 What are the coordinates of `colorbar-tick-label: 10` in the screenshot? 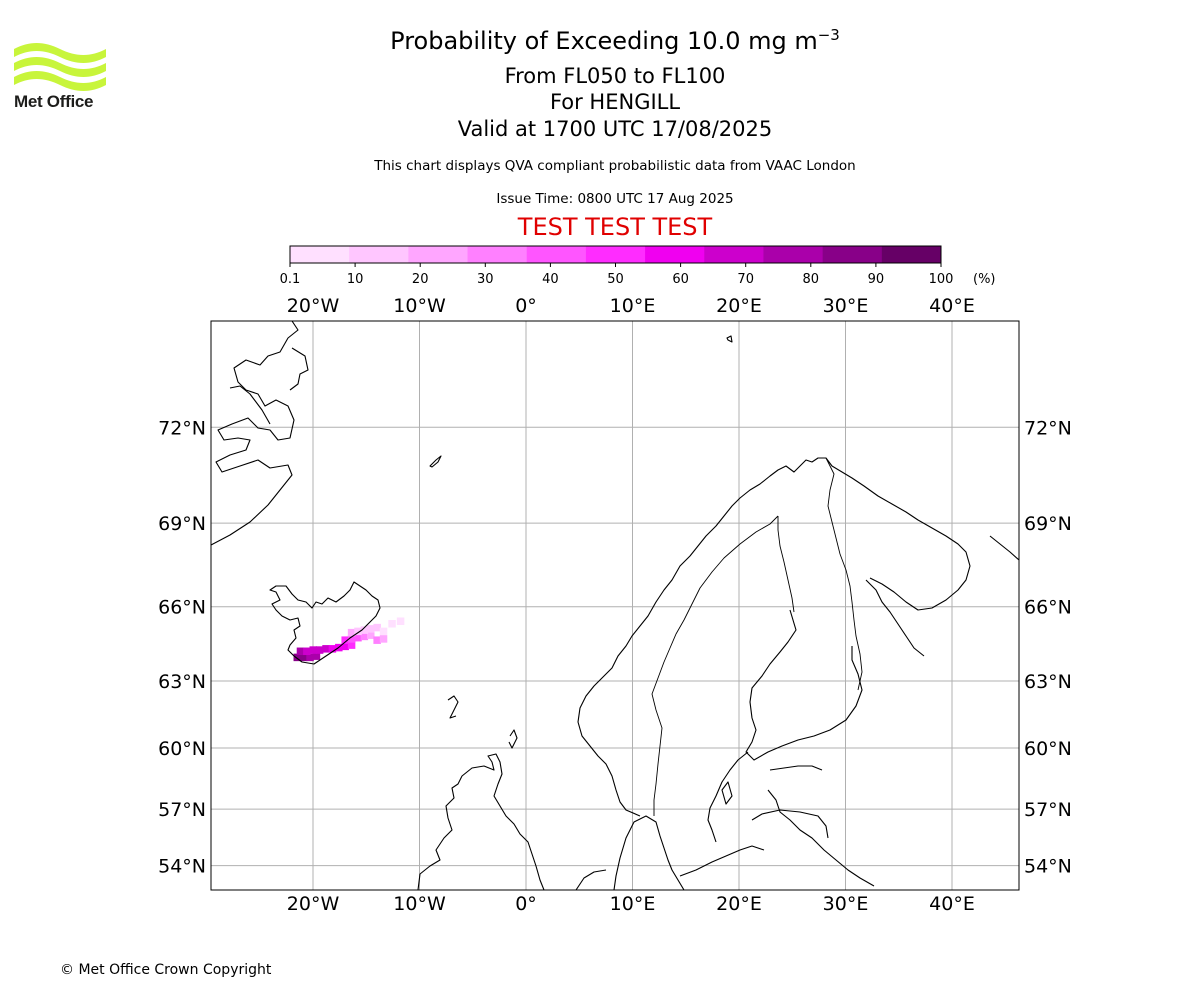 It's located at (355, 279).